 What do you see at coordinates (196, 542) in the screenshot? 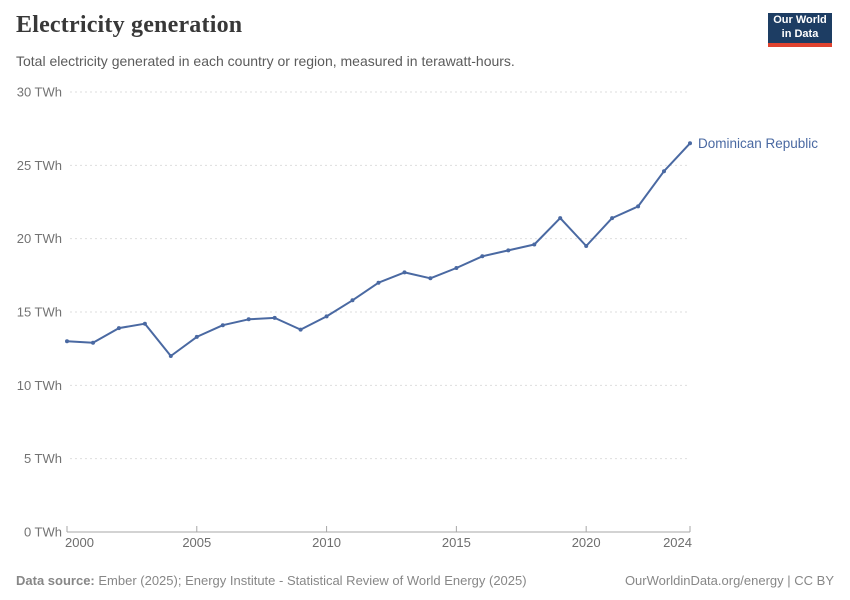
I see `x-tick-label: 2005` at bounding box center [196, 542].